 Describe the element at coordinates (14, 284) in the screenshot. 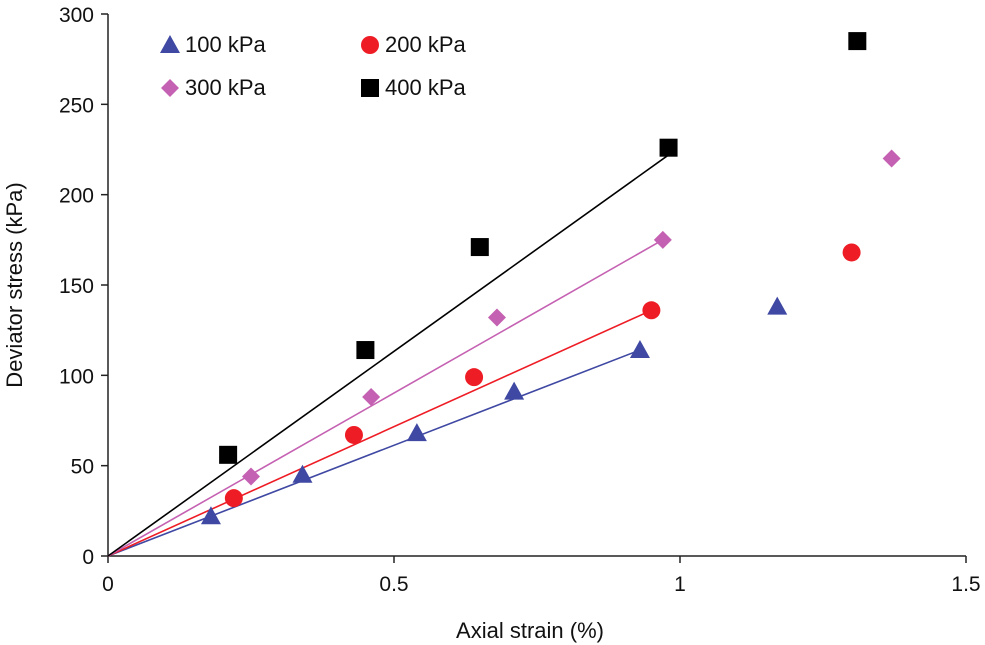

I see `y-axis-title: Deviator stress (kPa)` at that location.